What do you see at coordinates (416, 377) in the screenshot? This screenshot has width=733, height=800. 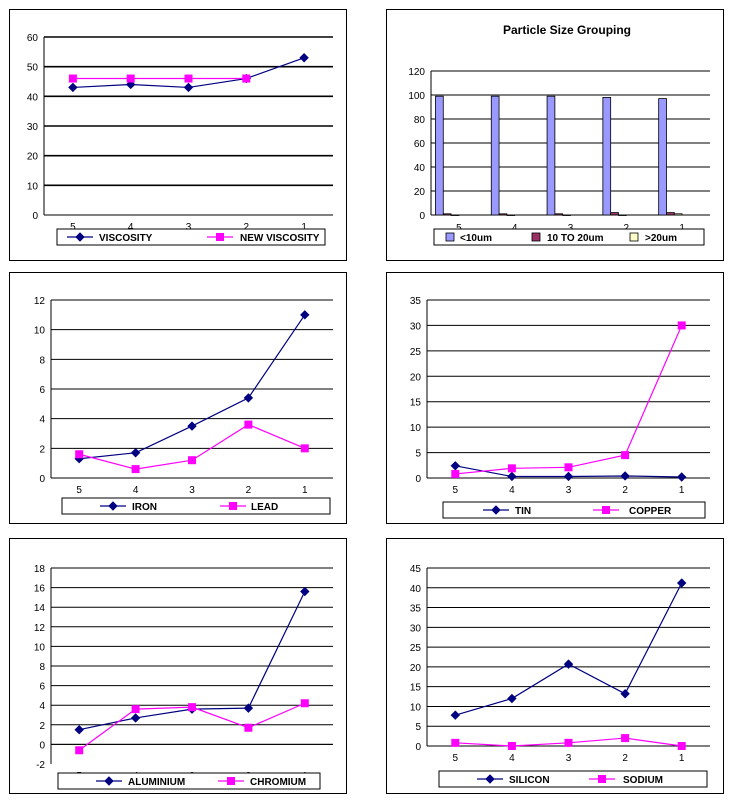 I see `y-tick-label: 20` at bounding box center [416, 377].